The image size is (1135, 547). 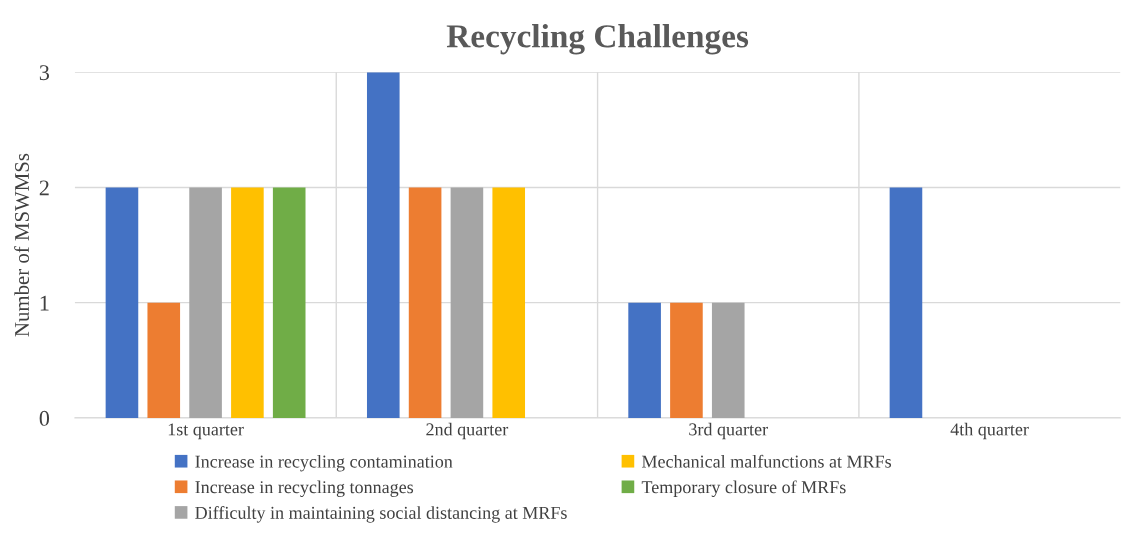 I want to click on legend-label: Increase in recycling contamination, so click(x=324, y=463).